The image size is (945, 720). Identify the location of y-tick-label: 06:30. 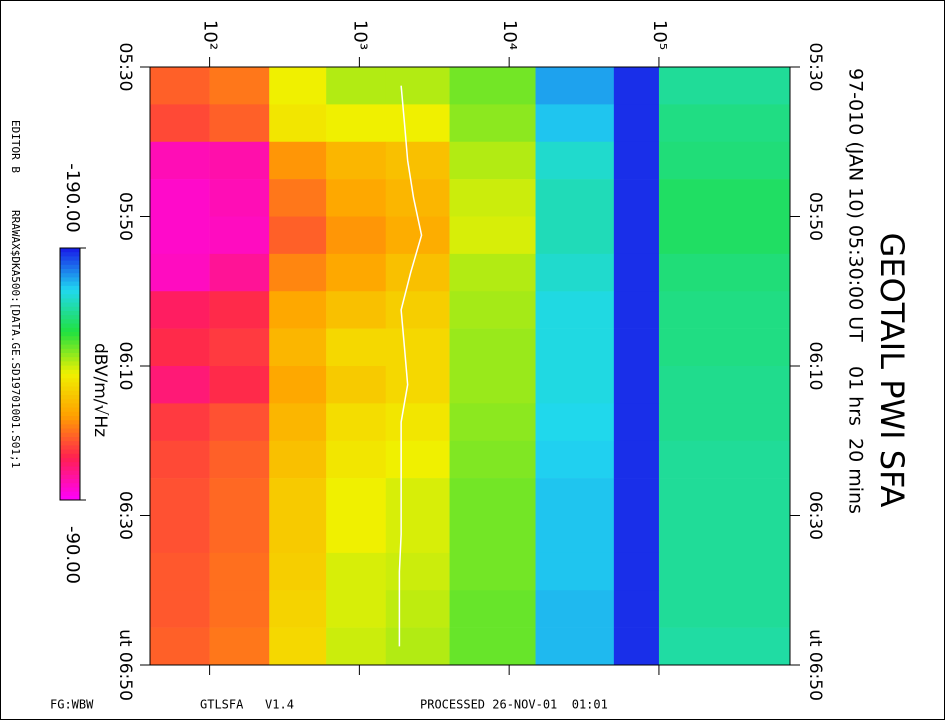
(125, 515).